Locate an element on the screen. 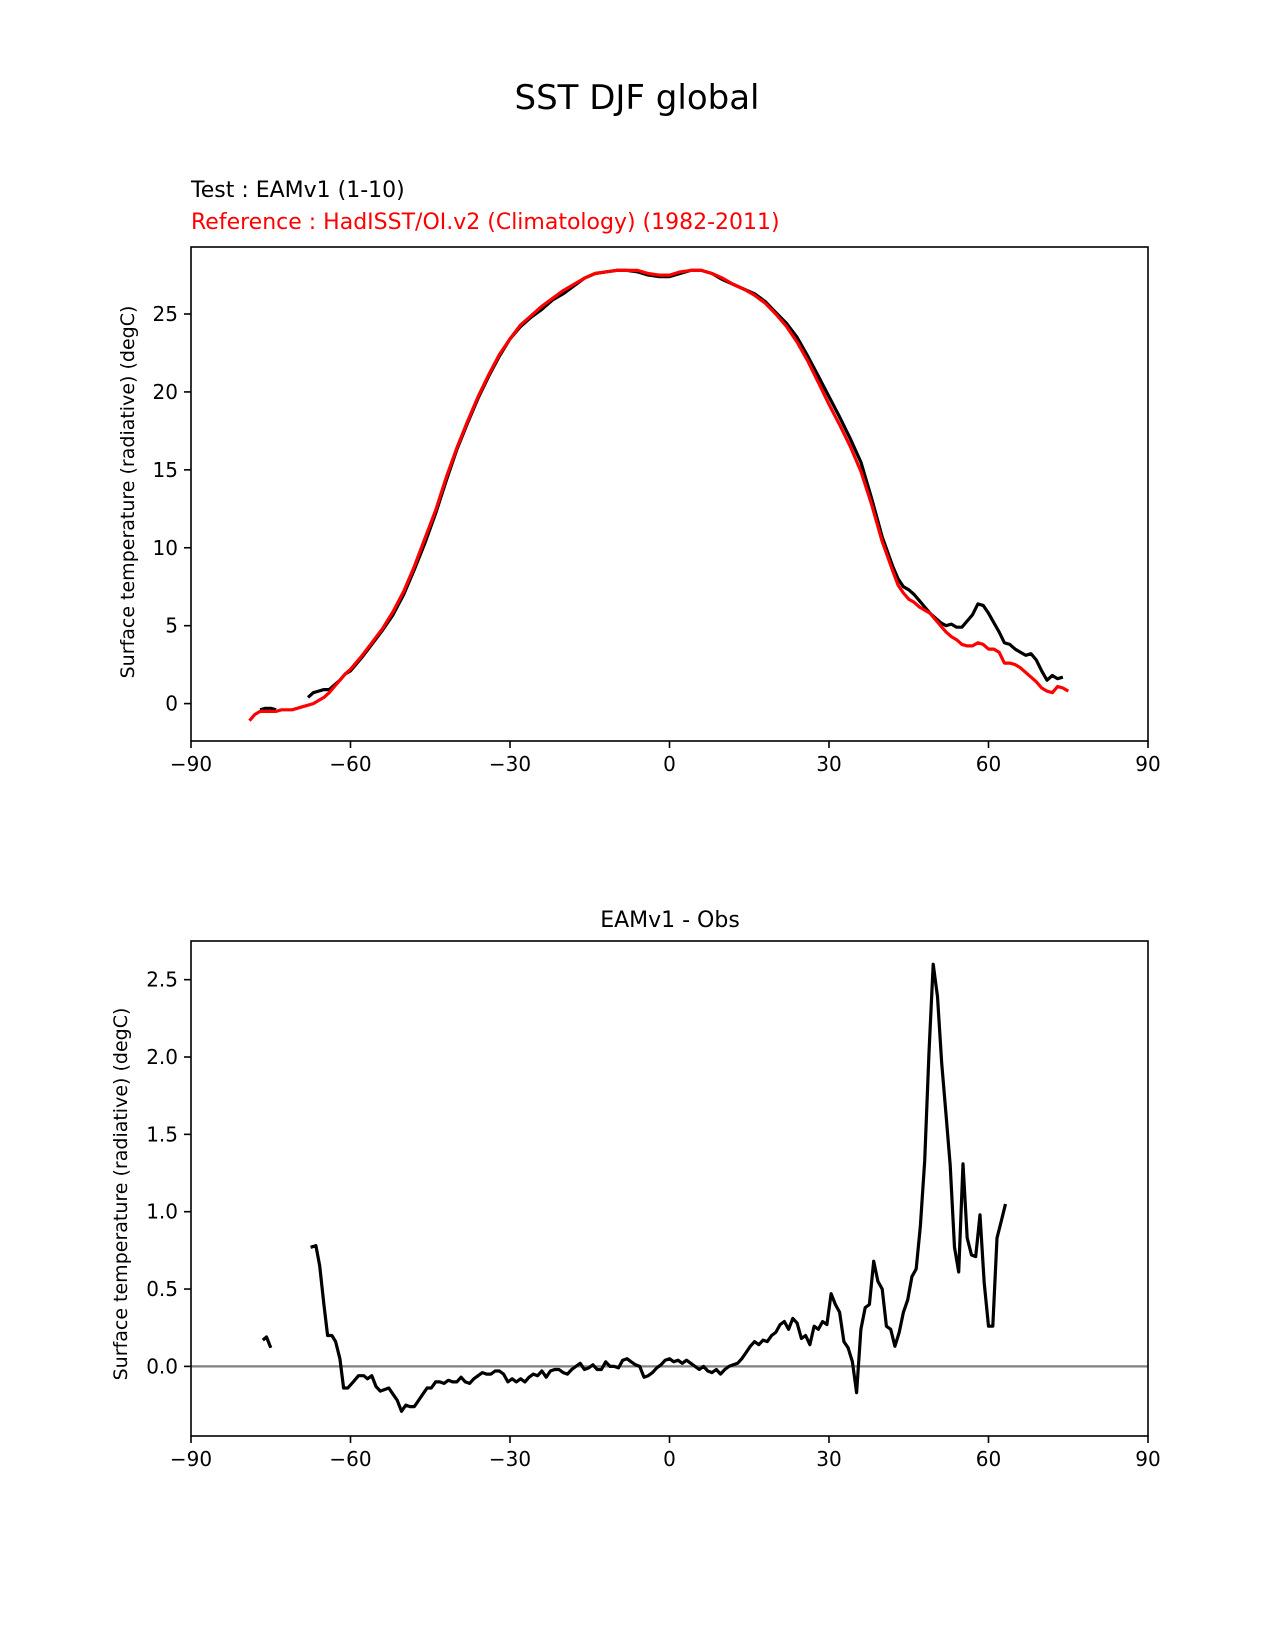 The image size is (1275, 1650). top-x-tick-label: 30 is located at coordinates (828, 764).